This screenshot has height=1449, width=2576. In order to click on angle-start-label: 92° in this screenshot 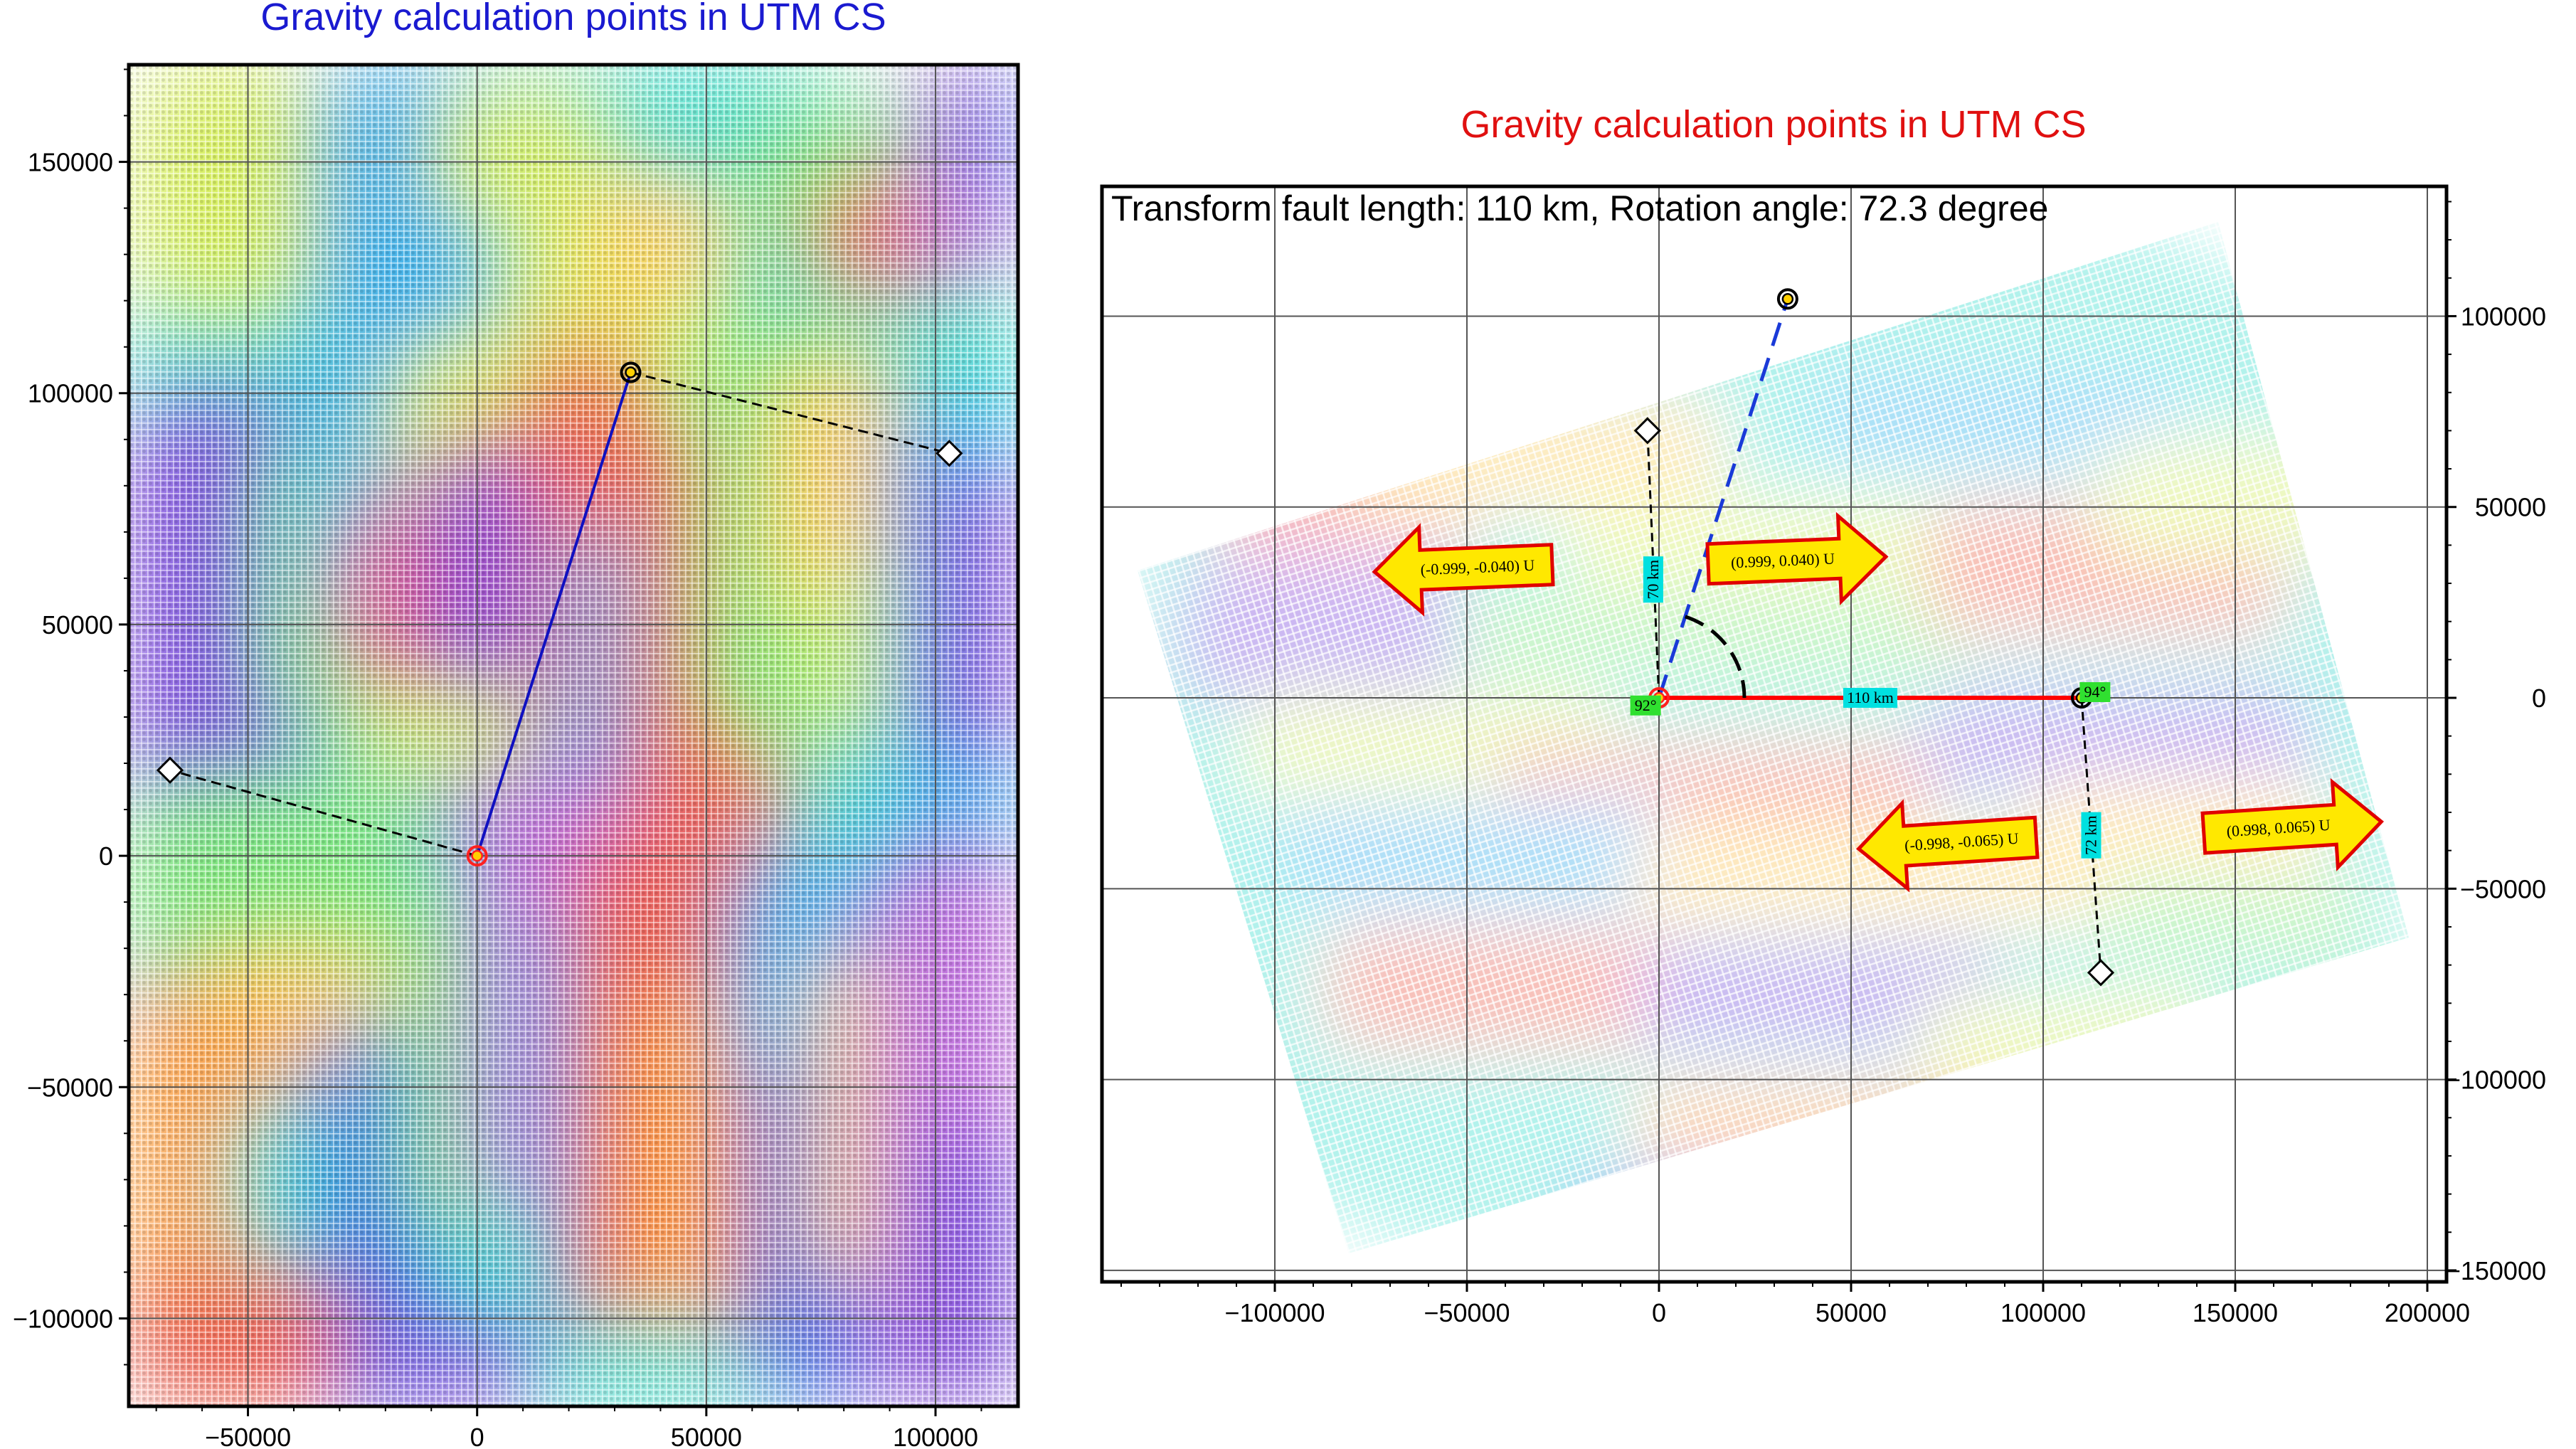, I will do `click(1645, 705)`.